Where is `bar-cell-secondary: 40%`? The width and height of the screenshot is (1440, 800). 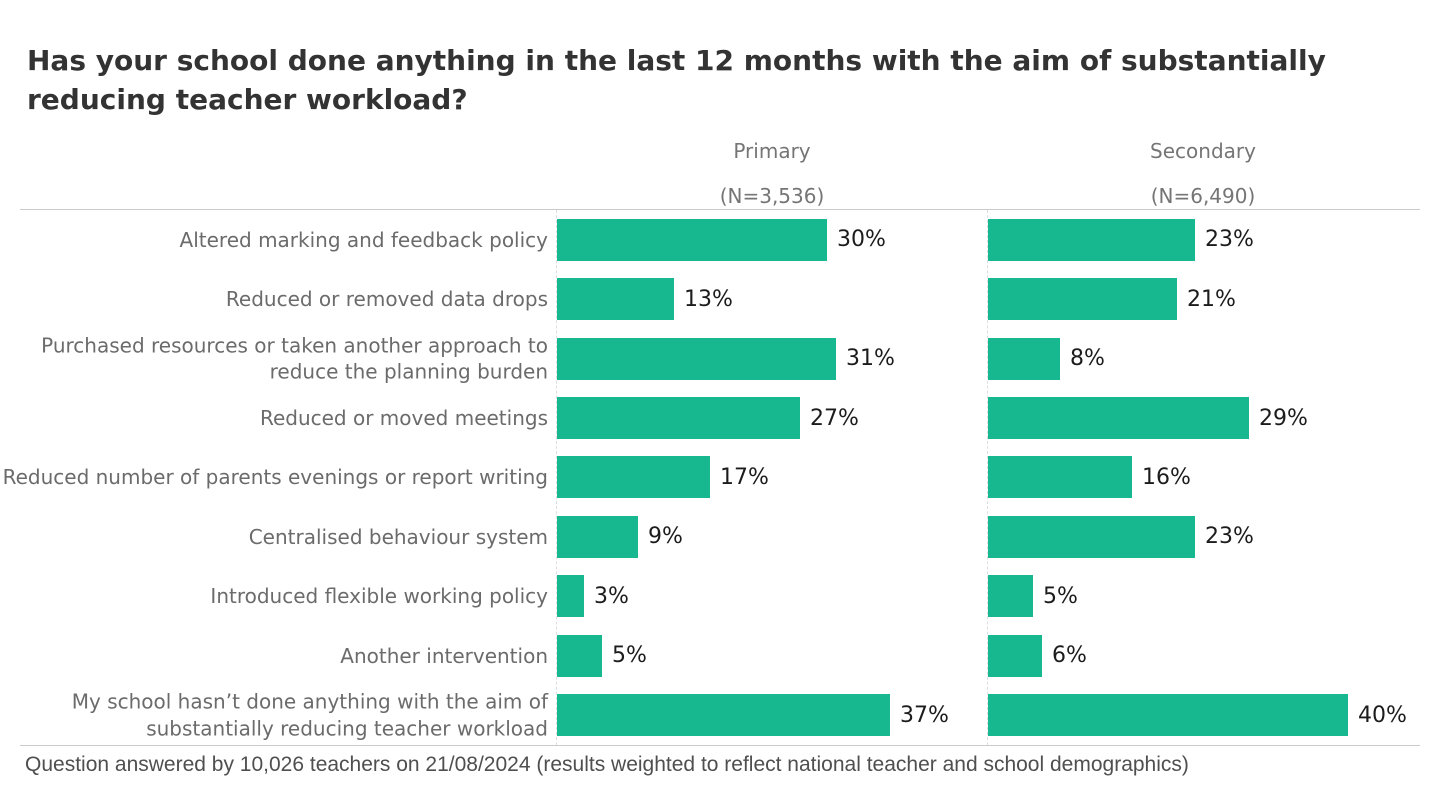
bar-cell-secondary: 40% is located at coordinates (1197, 715).